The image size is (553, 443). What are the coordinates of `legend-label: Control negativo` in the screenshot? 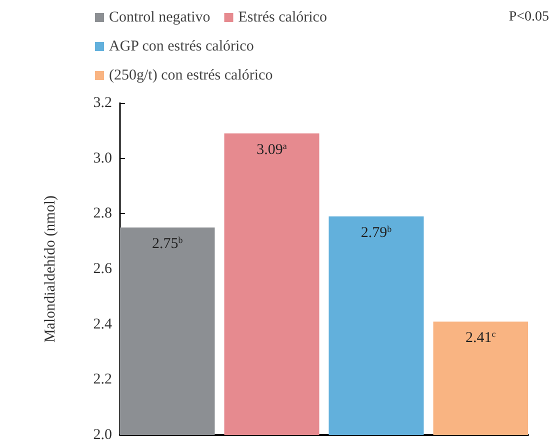 It's located at (159, 18).